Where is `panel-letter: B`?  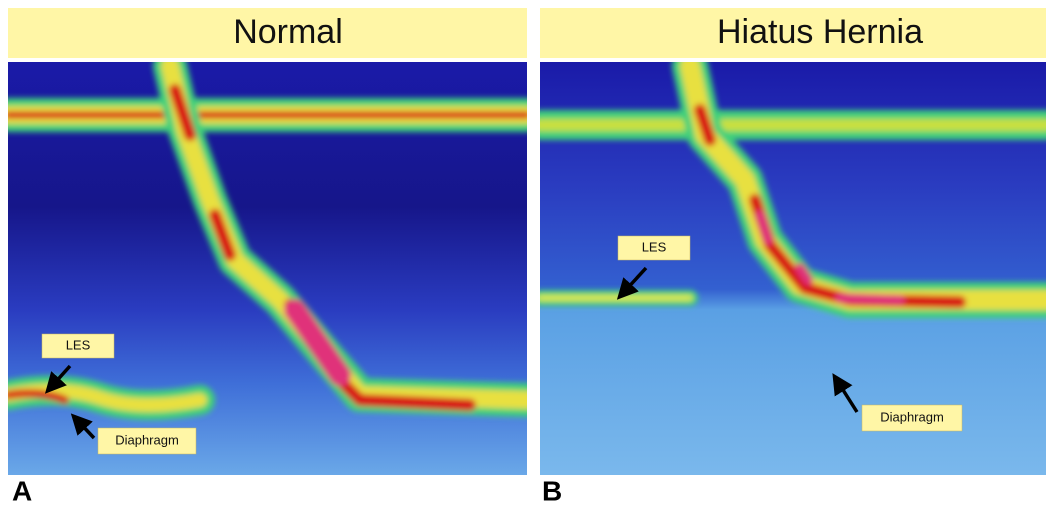 panel-letter: B is located at coordinates (552, 490).